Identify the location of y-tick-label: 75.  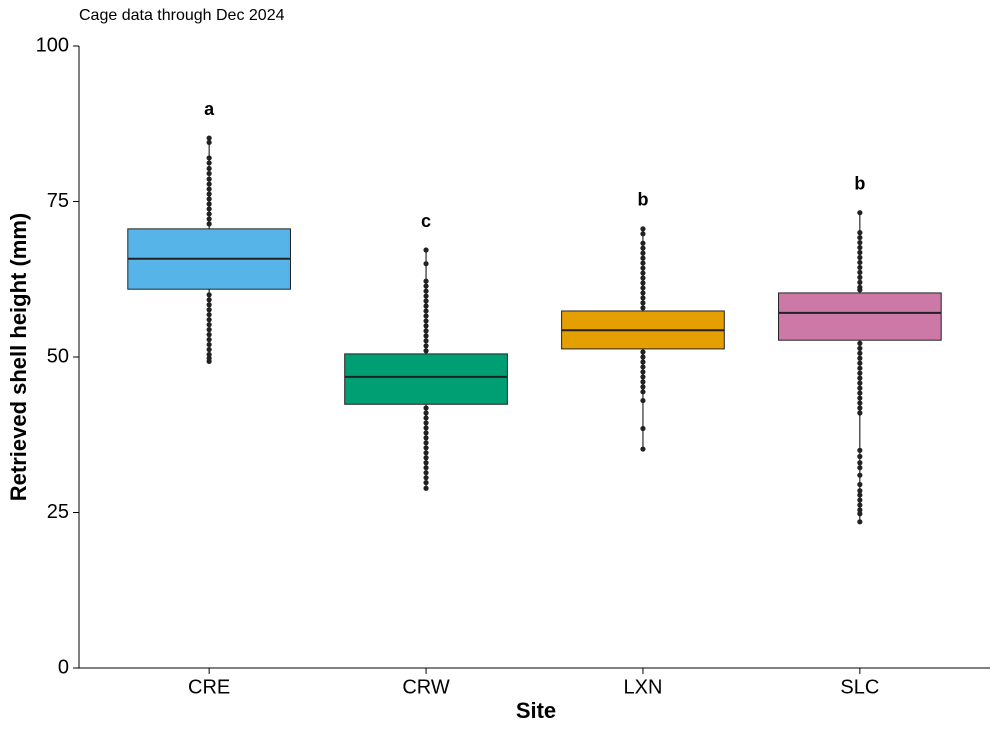
(58, 201).